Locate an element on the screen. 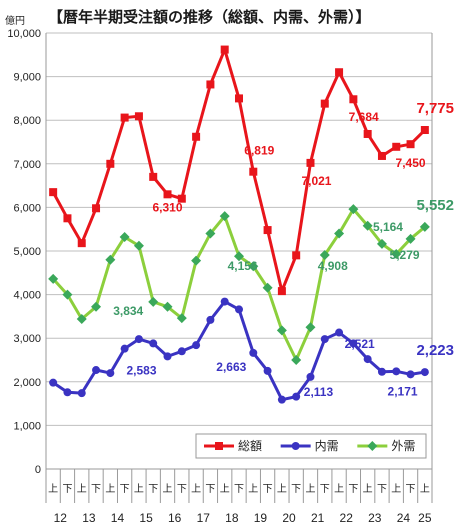 The width and height of the screenshot is (456, 532). data-label: 7,684 is located at coordinates (364, 117).